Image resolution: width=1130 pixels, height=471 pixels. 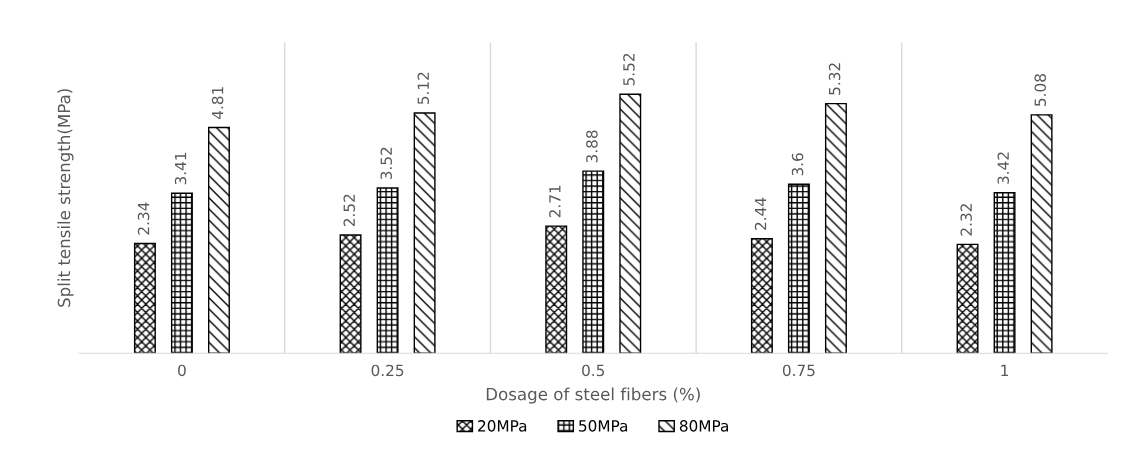 I want to click on legend-label: 50MPa, so click(x=603, y=426).